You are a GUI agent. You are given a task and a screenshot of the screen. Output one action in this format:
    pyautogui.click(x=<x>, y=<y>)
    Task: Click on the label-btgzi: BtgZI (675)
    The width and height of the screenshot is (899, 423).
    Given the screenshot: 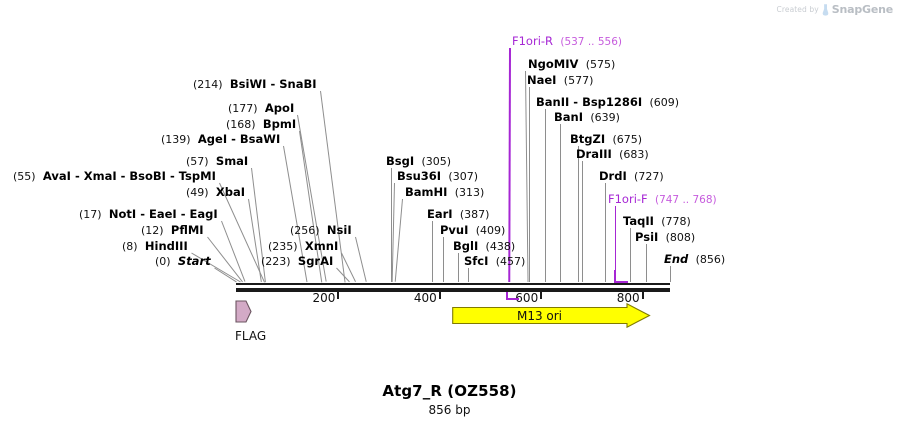 What is the action you would take?
    pyautogui.click(x=606, y=139)
    